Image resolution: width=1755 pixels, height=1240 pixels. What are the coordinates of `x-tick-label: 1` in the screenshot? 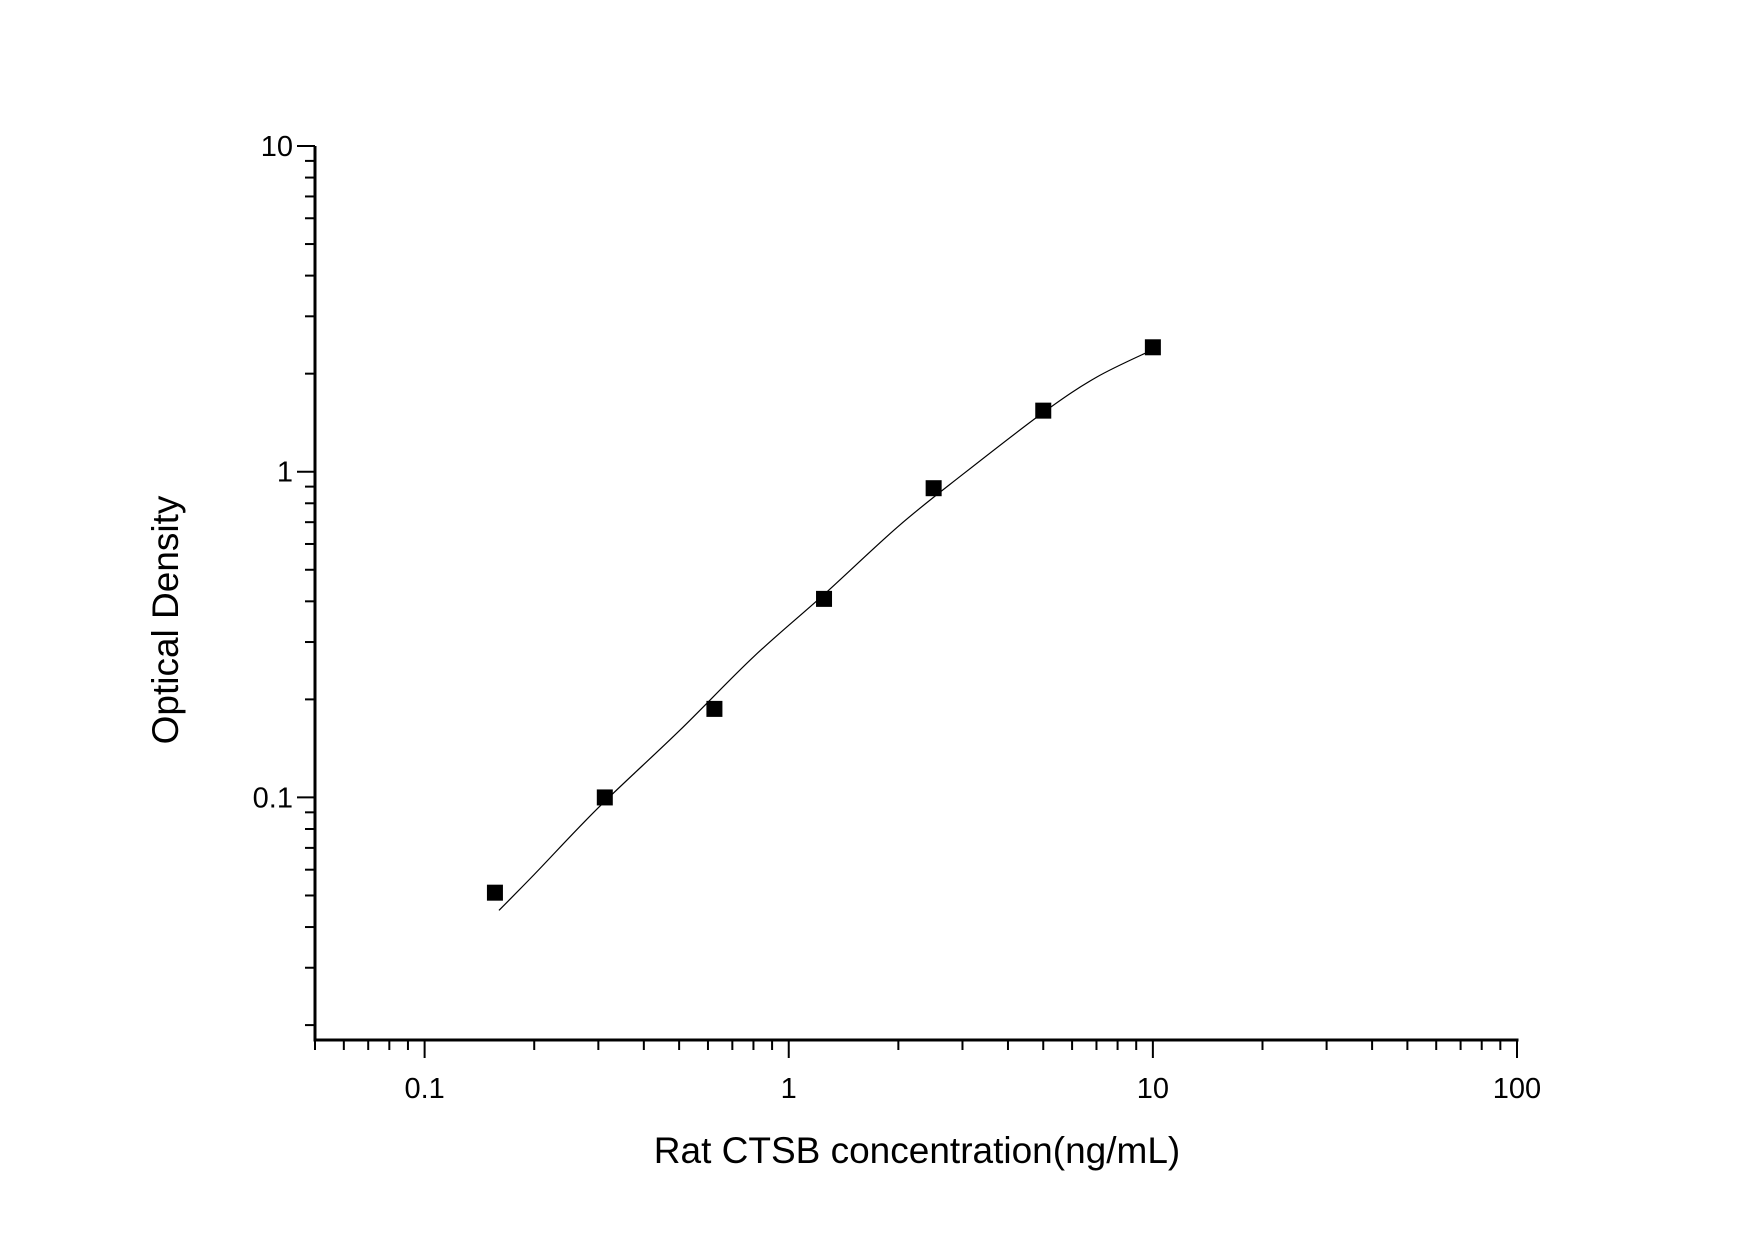 It's located at (789, 1089).